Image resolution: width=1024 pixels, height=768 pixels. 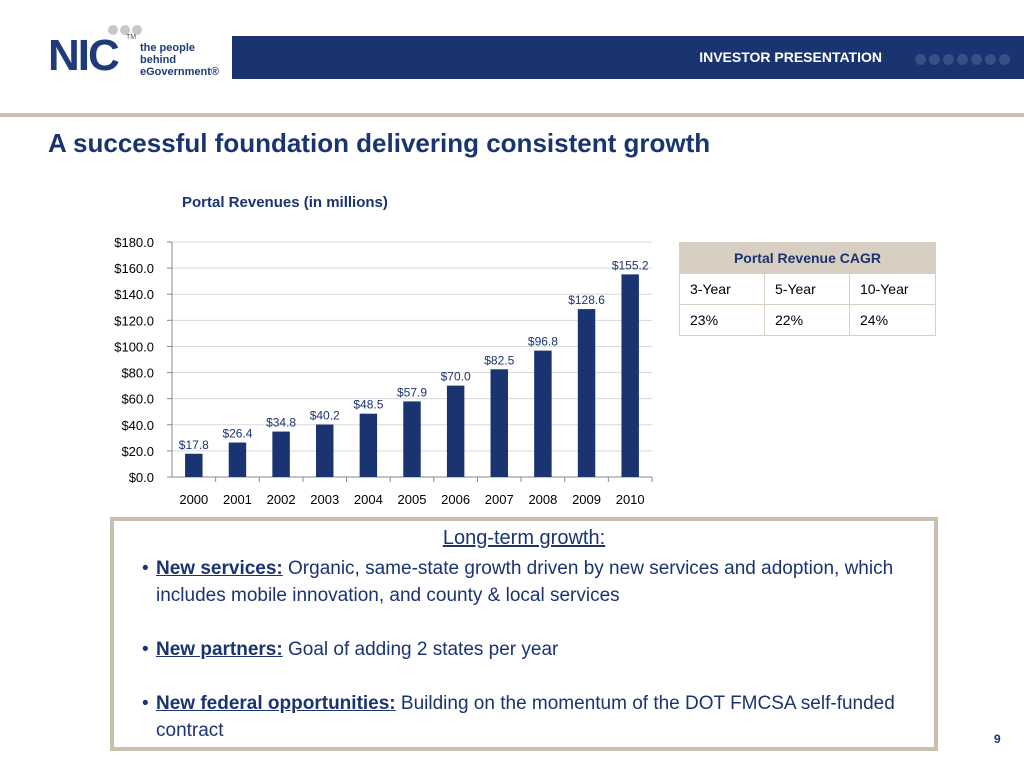 What do you see at coordinates (324, 499) in the screenshot?
I see `x-tick-label: 2003` at bounding box center [324, 499].